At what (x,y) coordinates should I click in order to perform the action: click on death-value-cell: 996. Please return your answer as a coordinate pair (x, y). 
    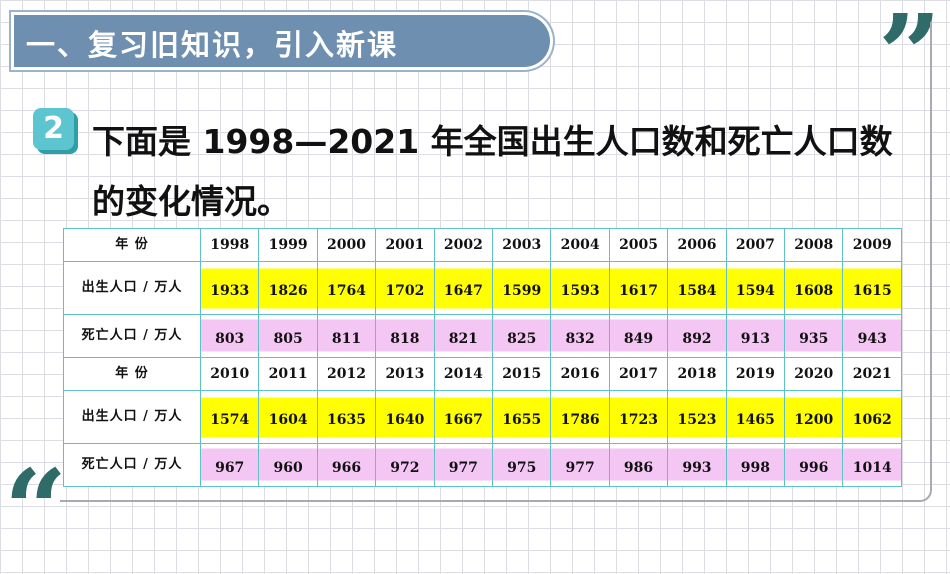
    Looking at the image, I should click on (814, 465).